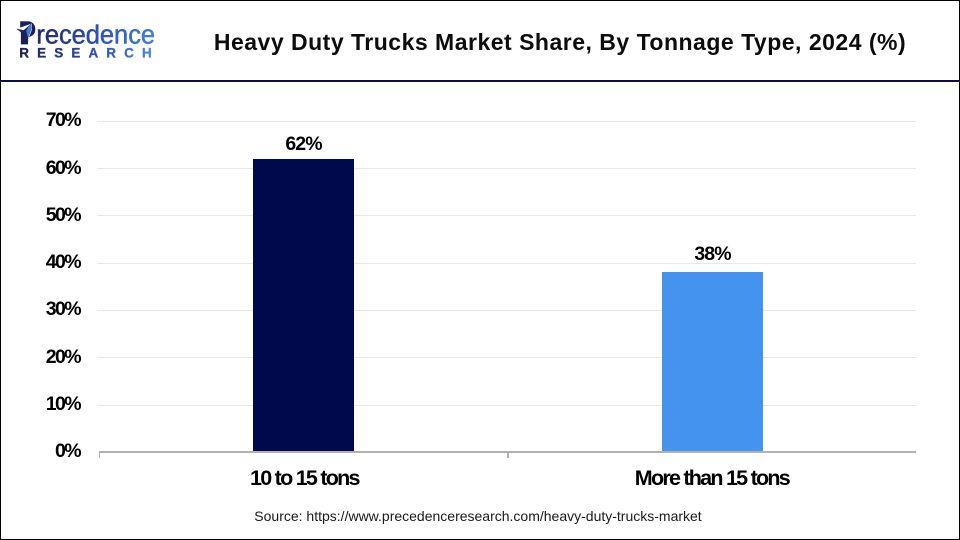 The height and width of the screenshot is (540, 960). Describe the element at coordinates (89, 52) in the screenshot. I see `svg-text: RESEARCH` at that location.